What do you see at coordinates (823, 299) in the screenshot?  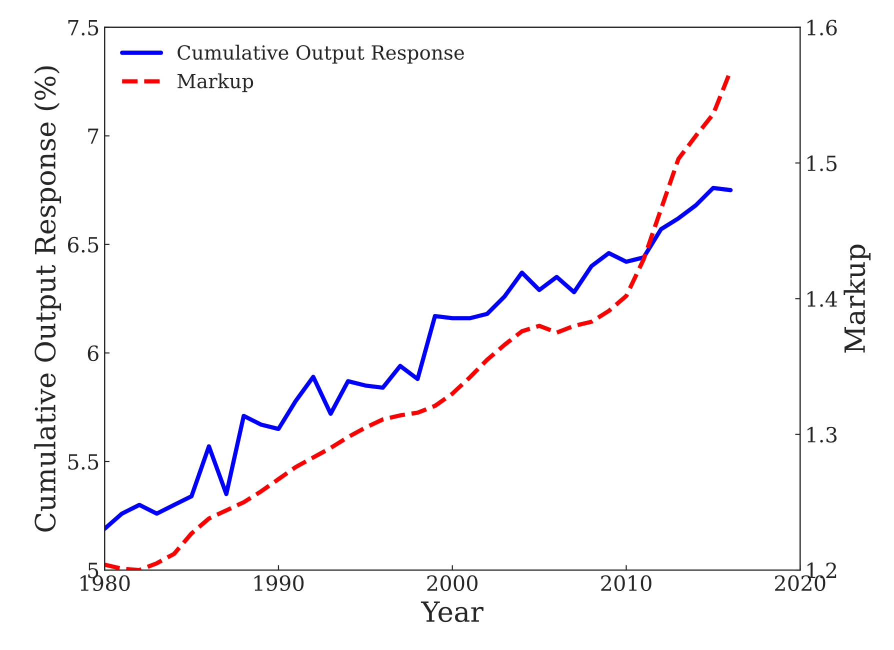 I see `y2-tick-label: 1.4` at bounding box center [823, 299].